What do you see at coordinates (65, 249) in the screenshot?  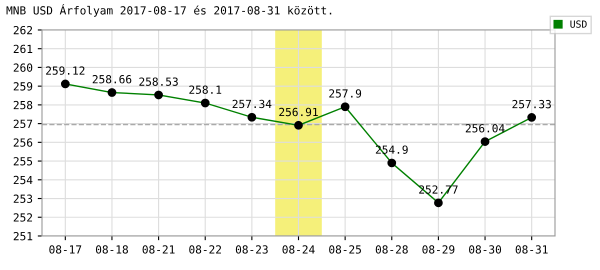 I see `x-tick-label: 08-17` at bounding box center [65, 249].